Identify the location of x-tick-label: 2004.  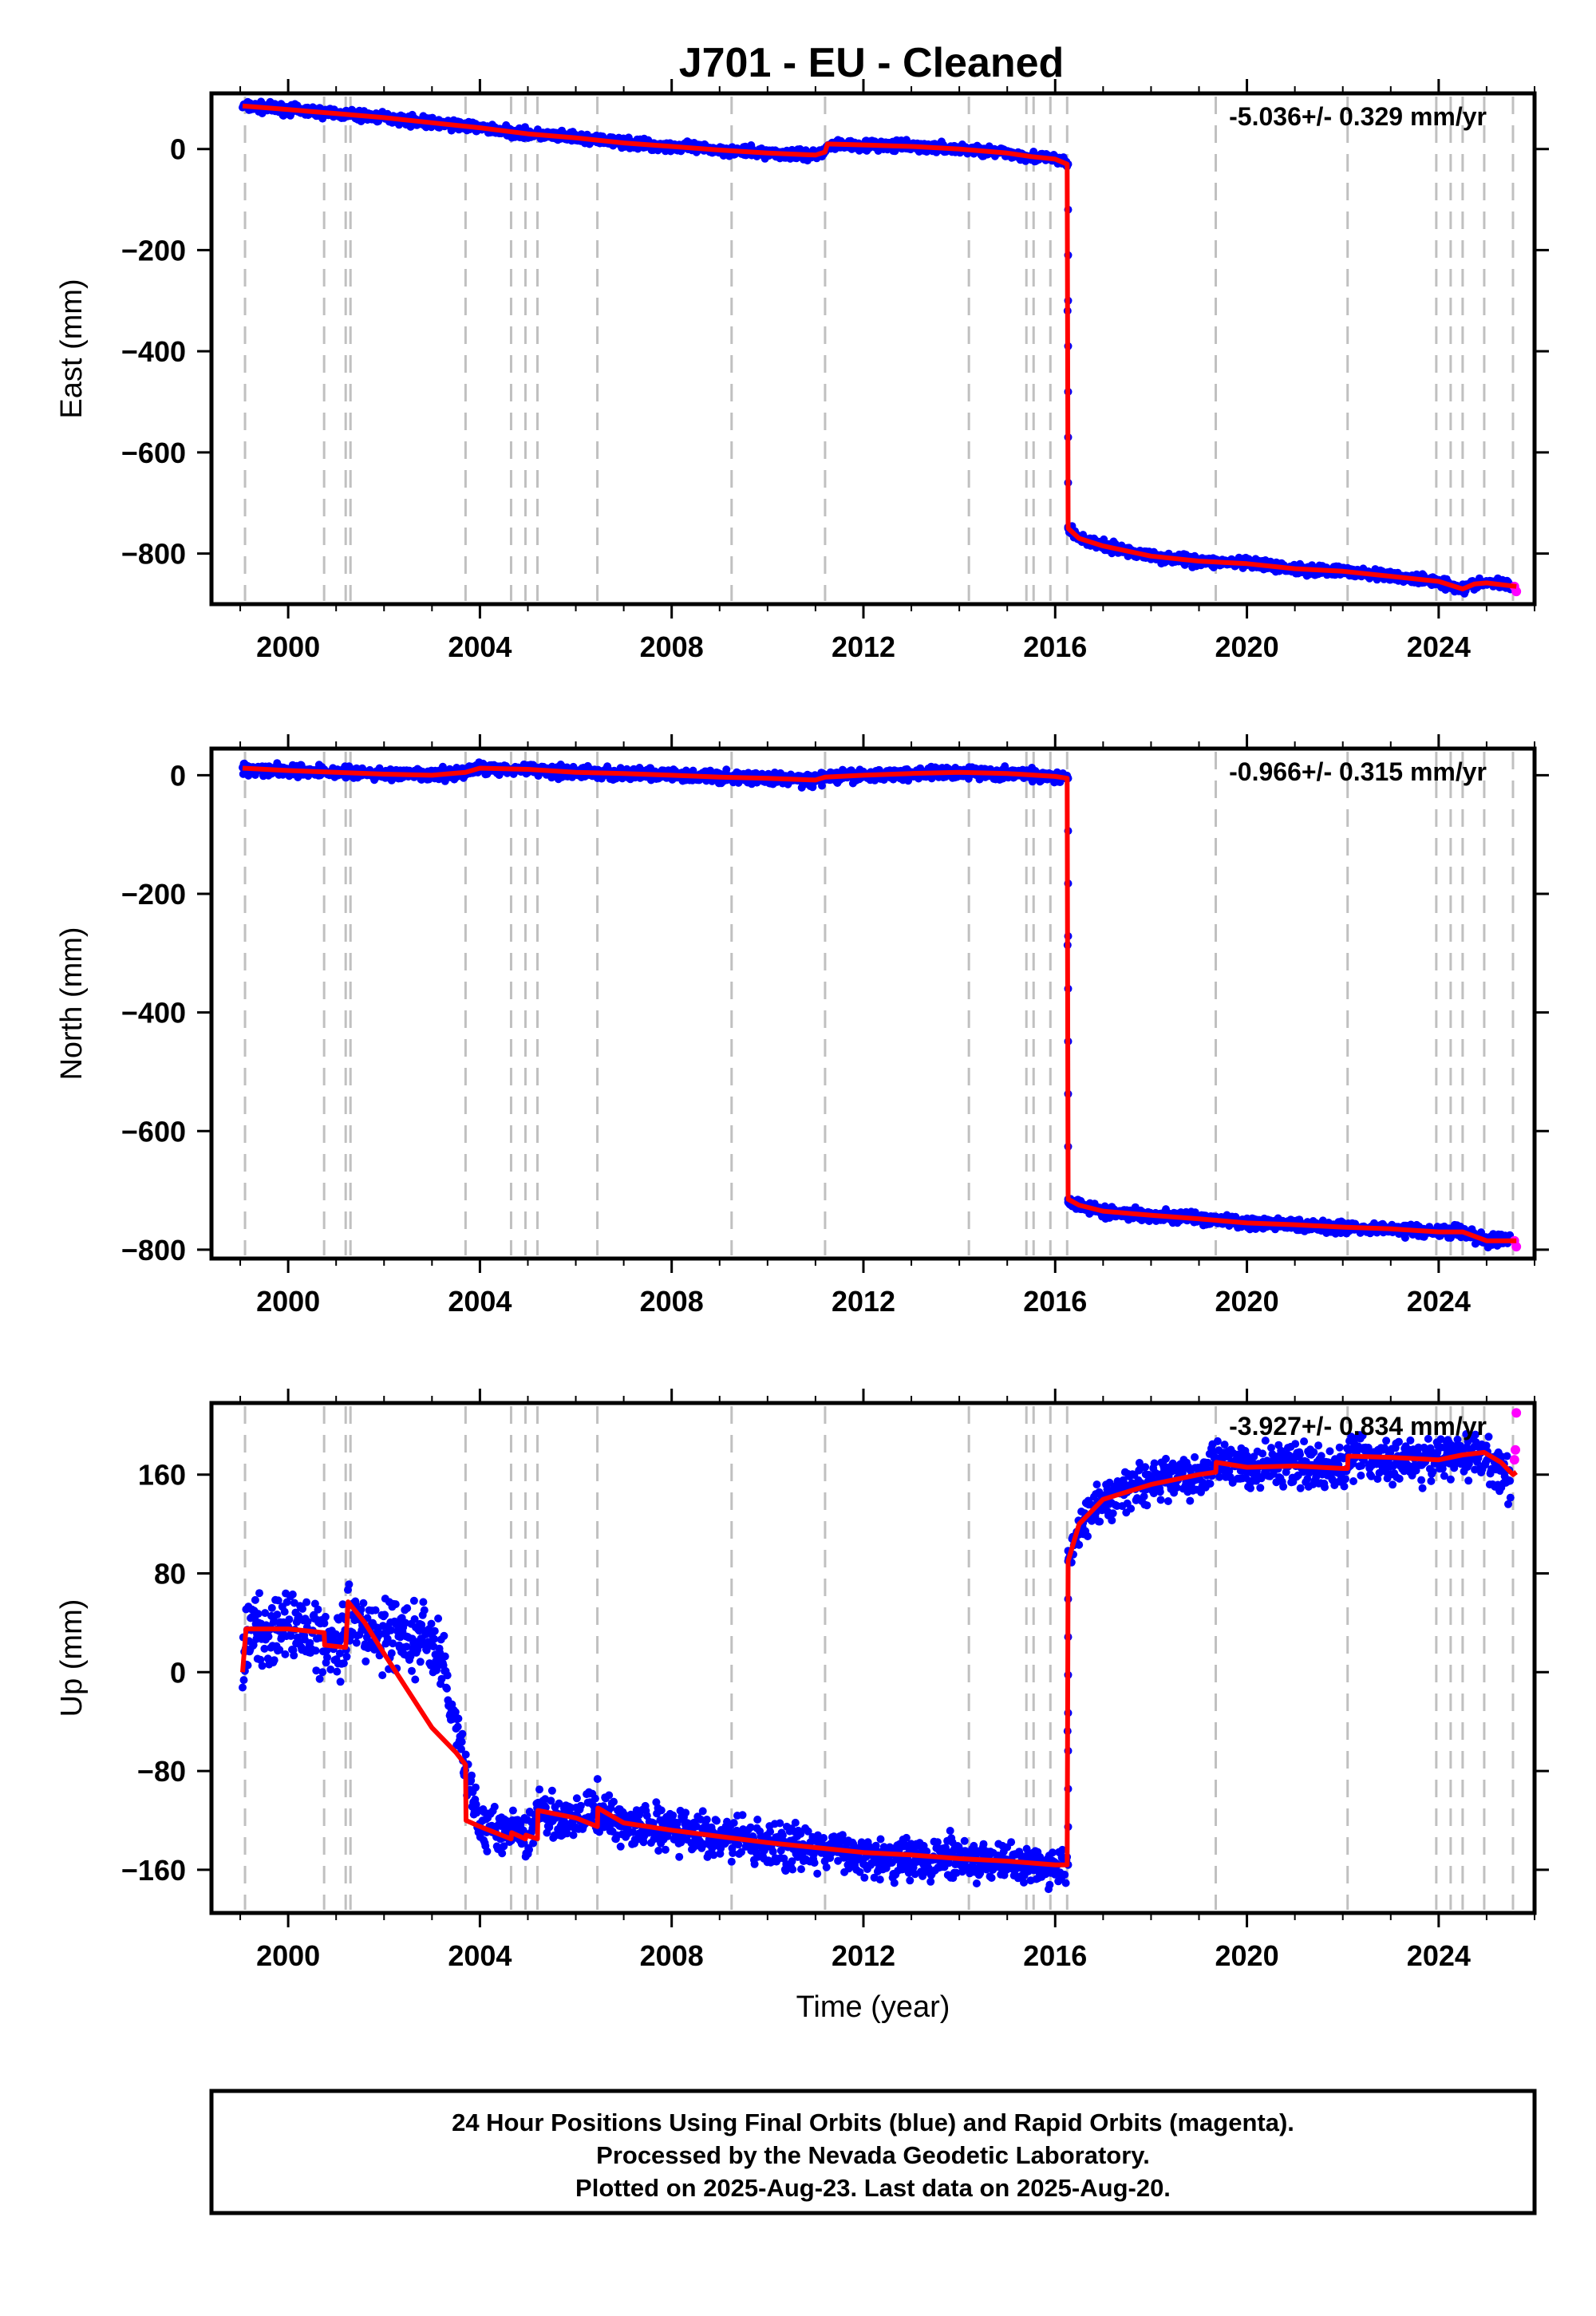
(480, 646).